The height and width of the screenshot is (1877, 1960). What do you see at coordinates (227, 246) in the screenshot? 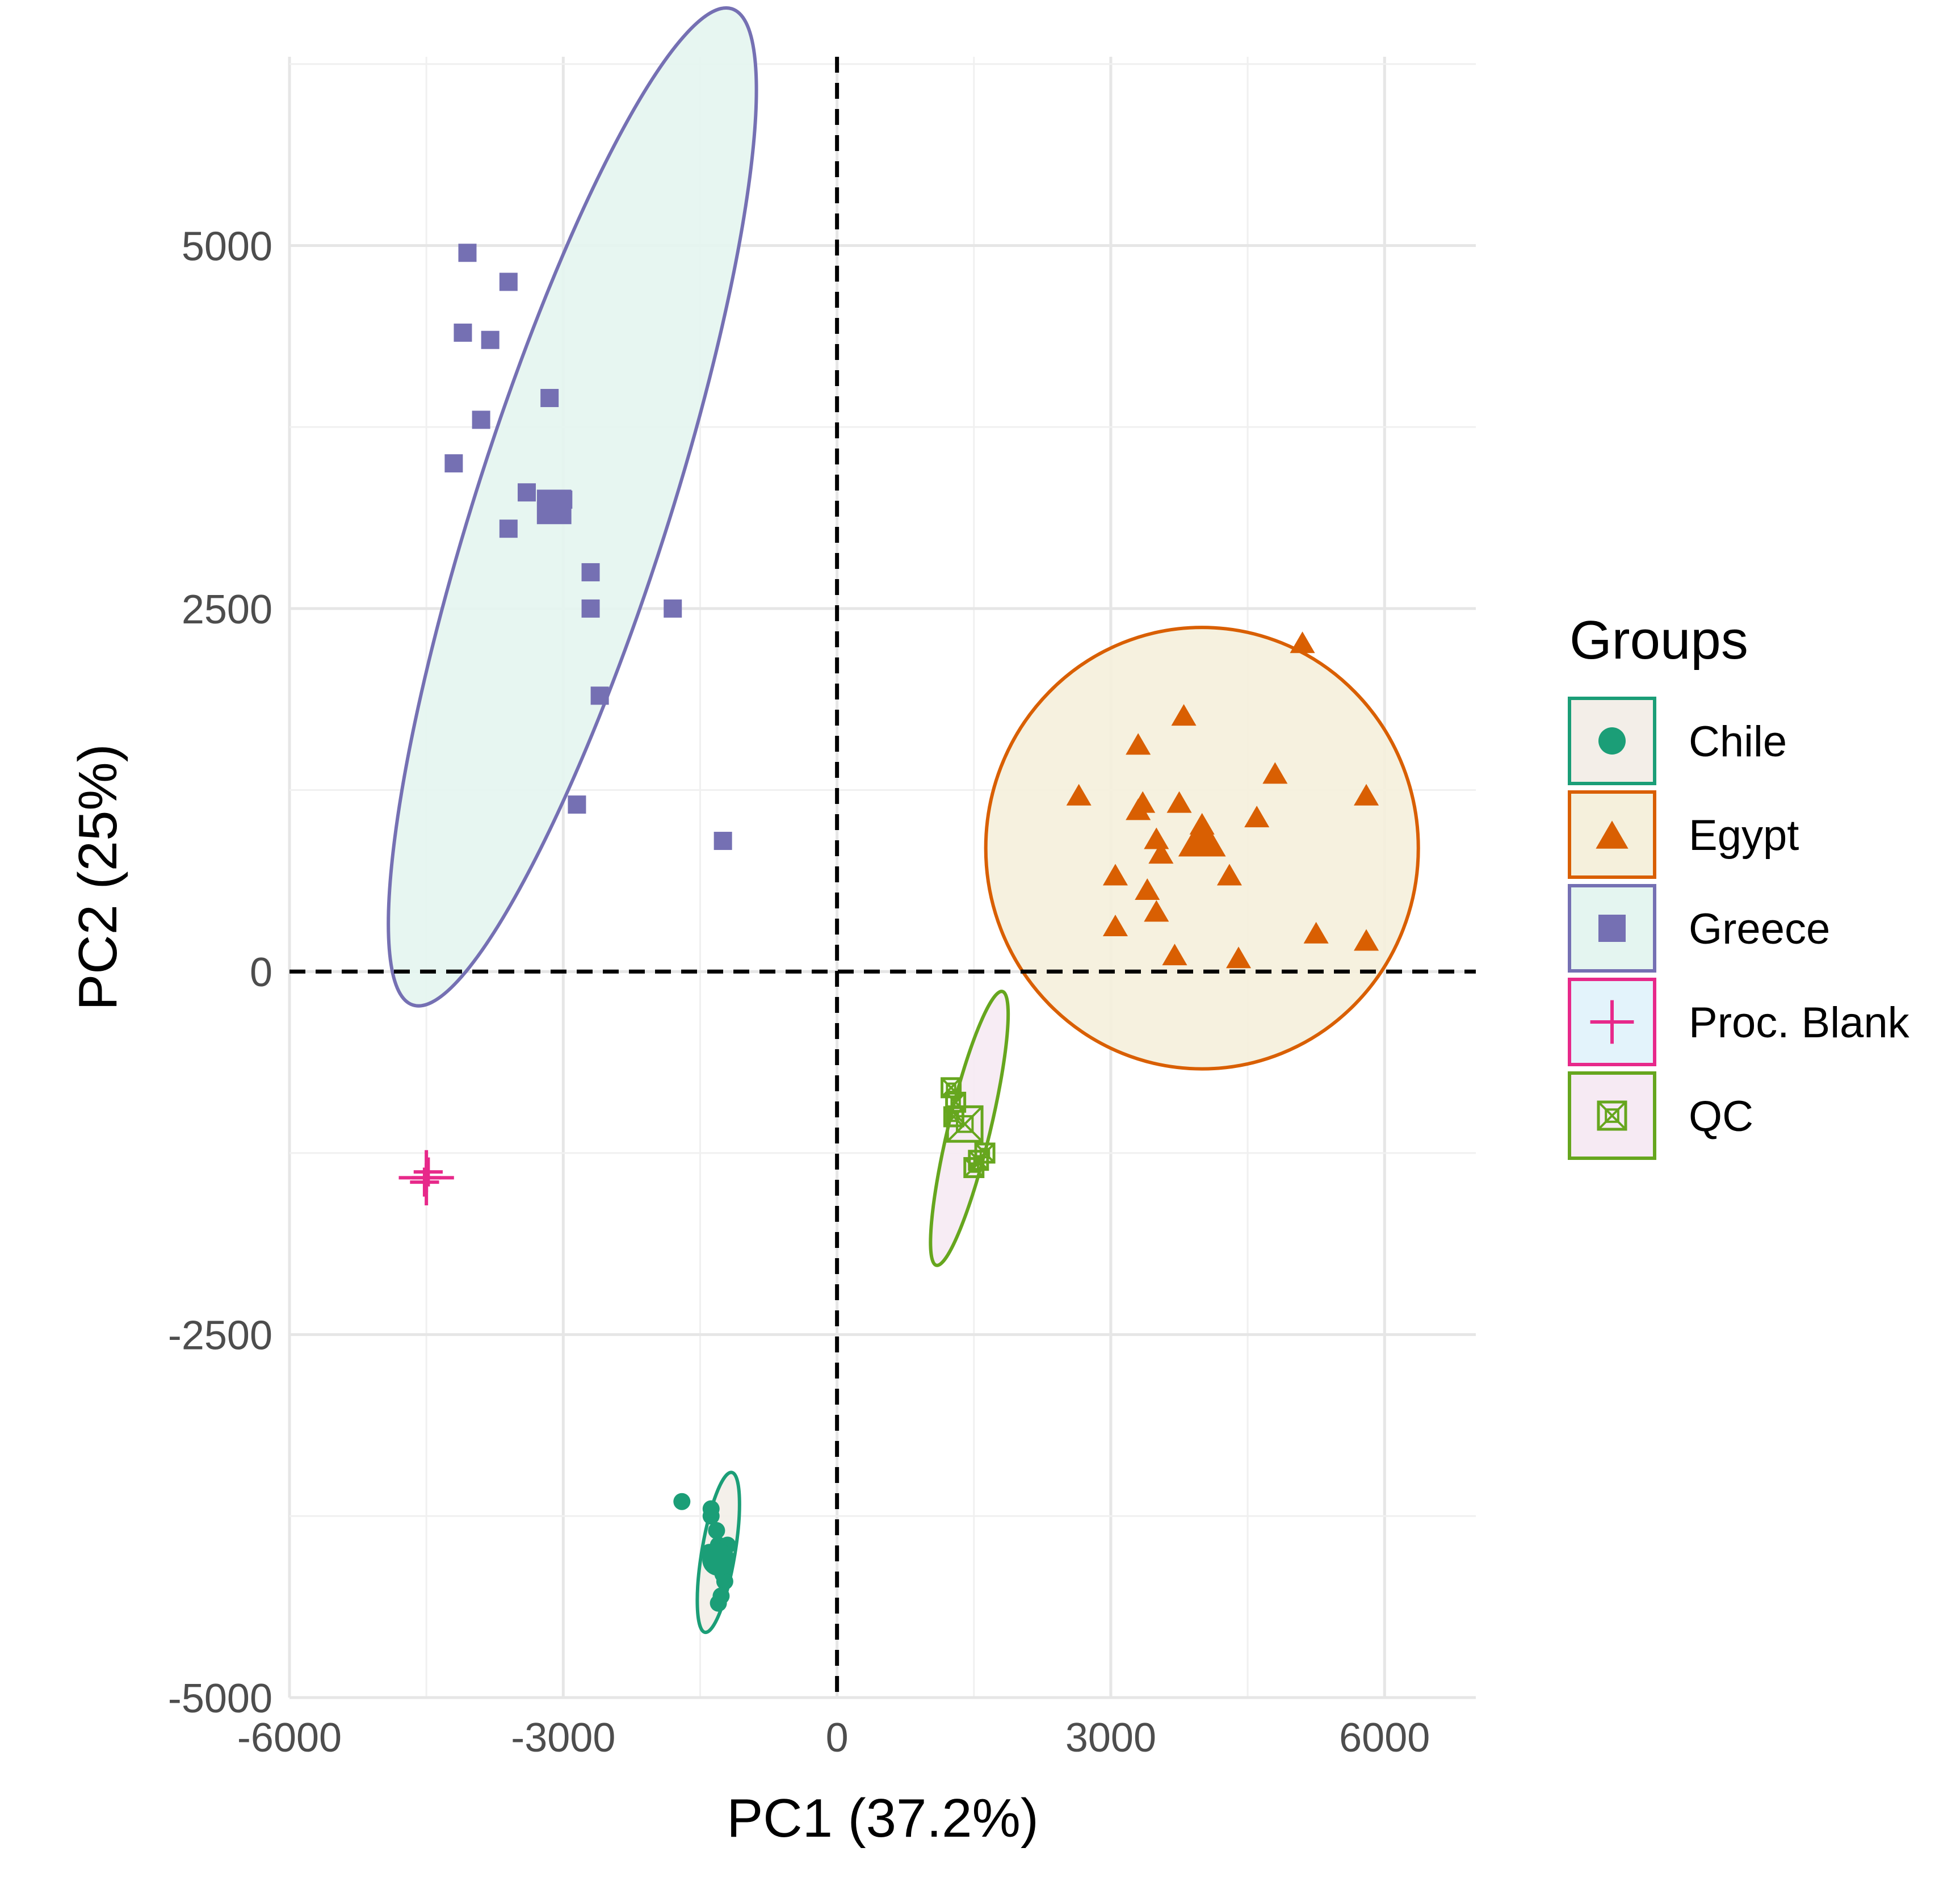
I see `y-tick-label: 5000` at bounding box center [227, 246].